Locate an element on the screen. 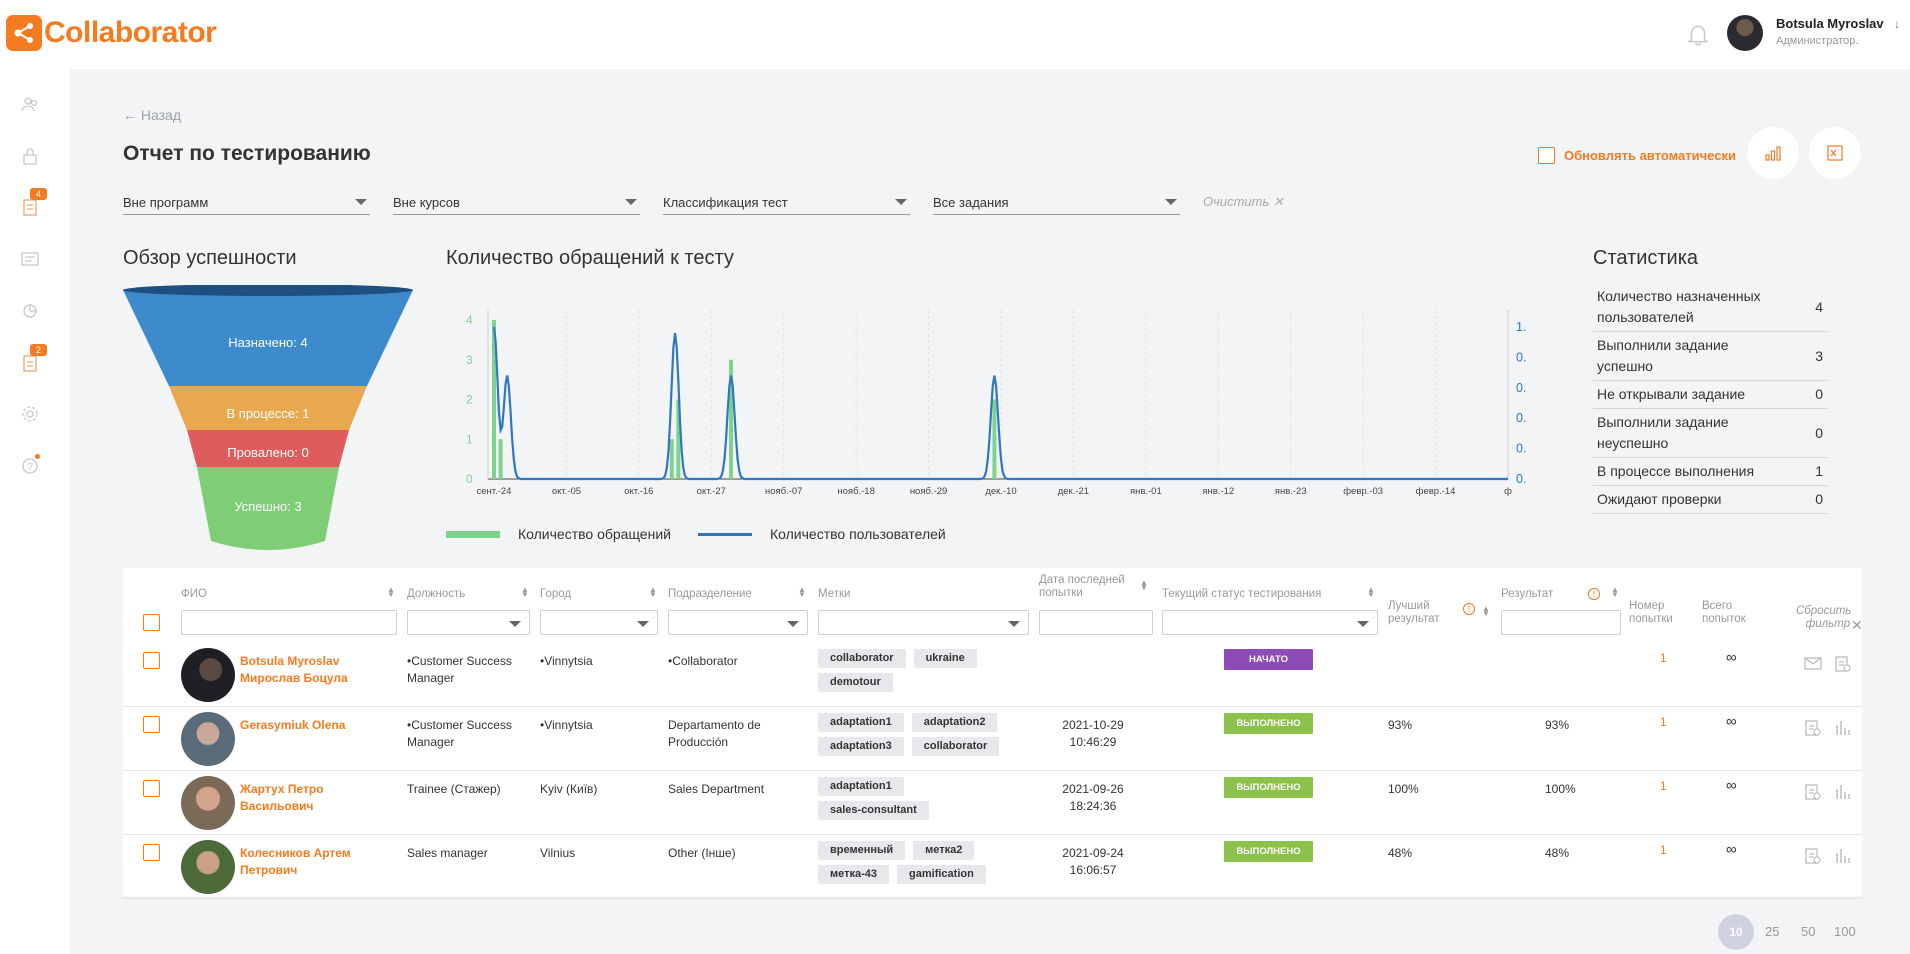 This screenshot has width=1910, height=954. tag-chip: gamification is located at coordinates (941, 874).